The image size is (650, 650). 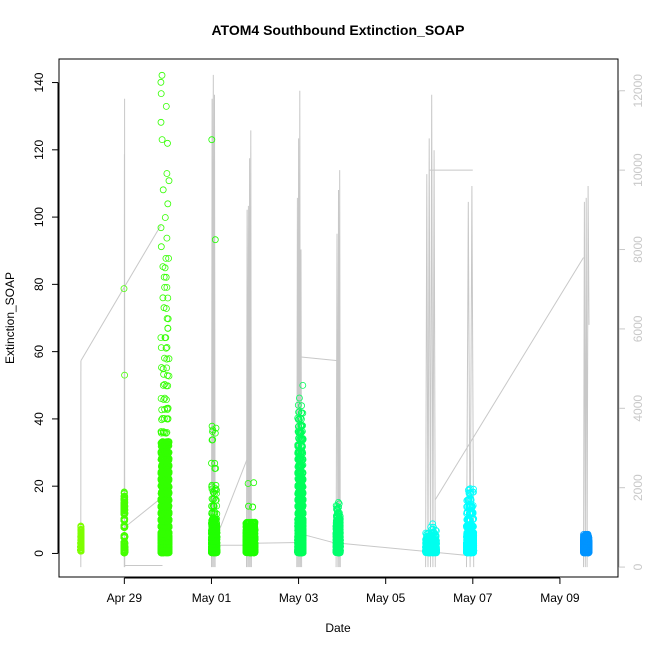 What do you see at coordinates (10, 318) in the screenshot?
I see `y-axis-label: Extinction_SOAP` at bounding box center [10, 318].